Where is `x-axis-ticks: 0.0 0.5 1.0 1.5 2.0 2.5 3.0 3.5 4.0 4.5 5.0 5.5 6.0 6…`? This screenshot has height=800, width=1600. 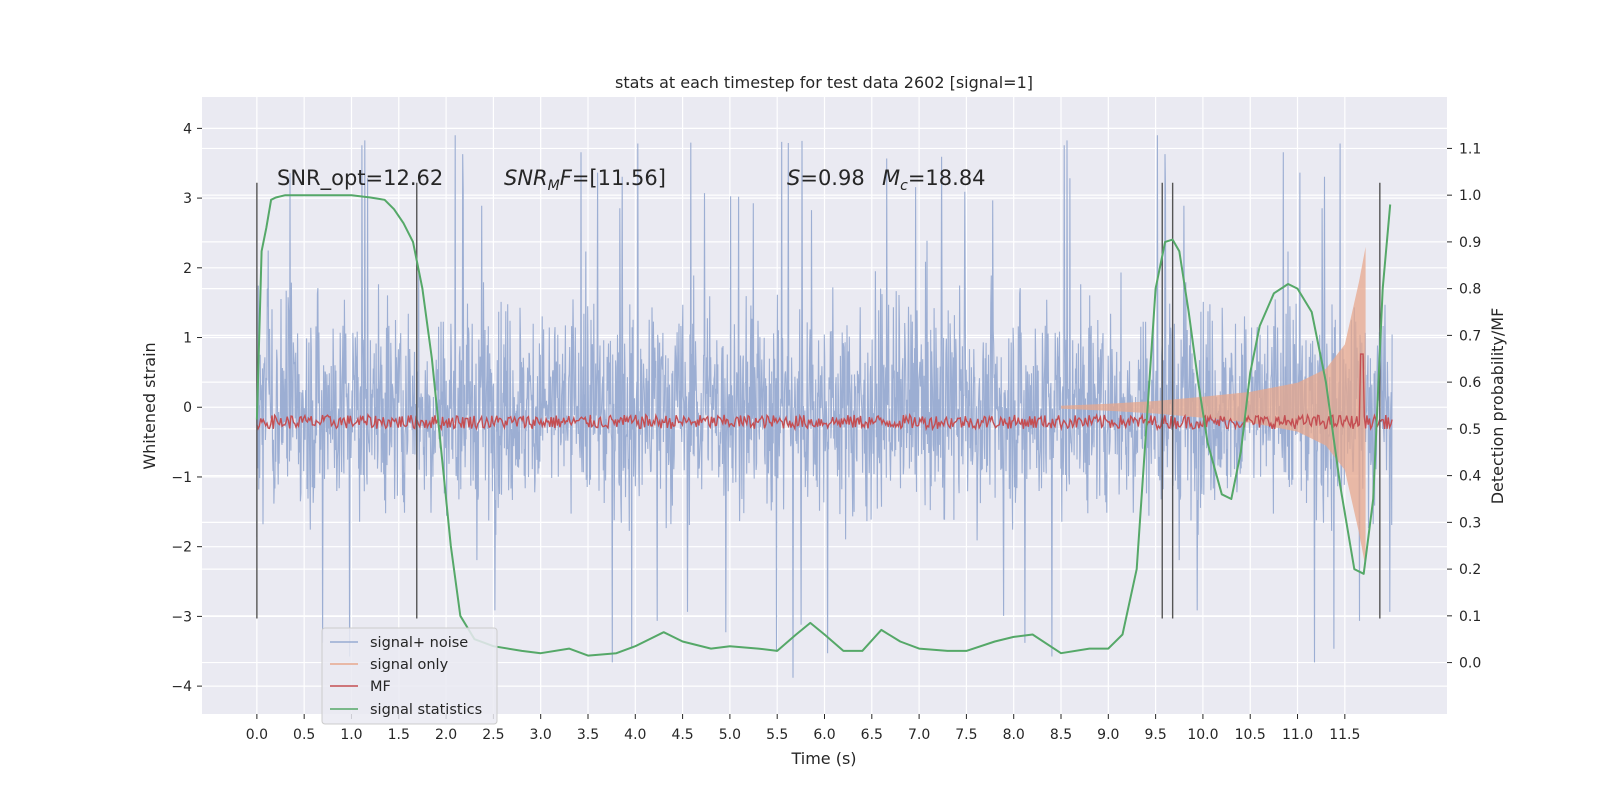 x-axis-ticks: 0.0 0.5 1.0 1.5 2.0 2.5 3.0 3.5 4.0 4.5 5.0 5.5 6.0 6… is located at coordinates (803, 728).